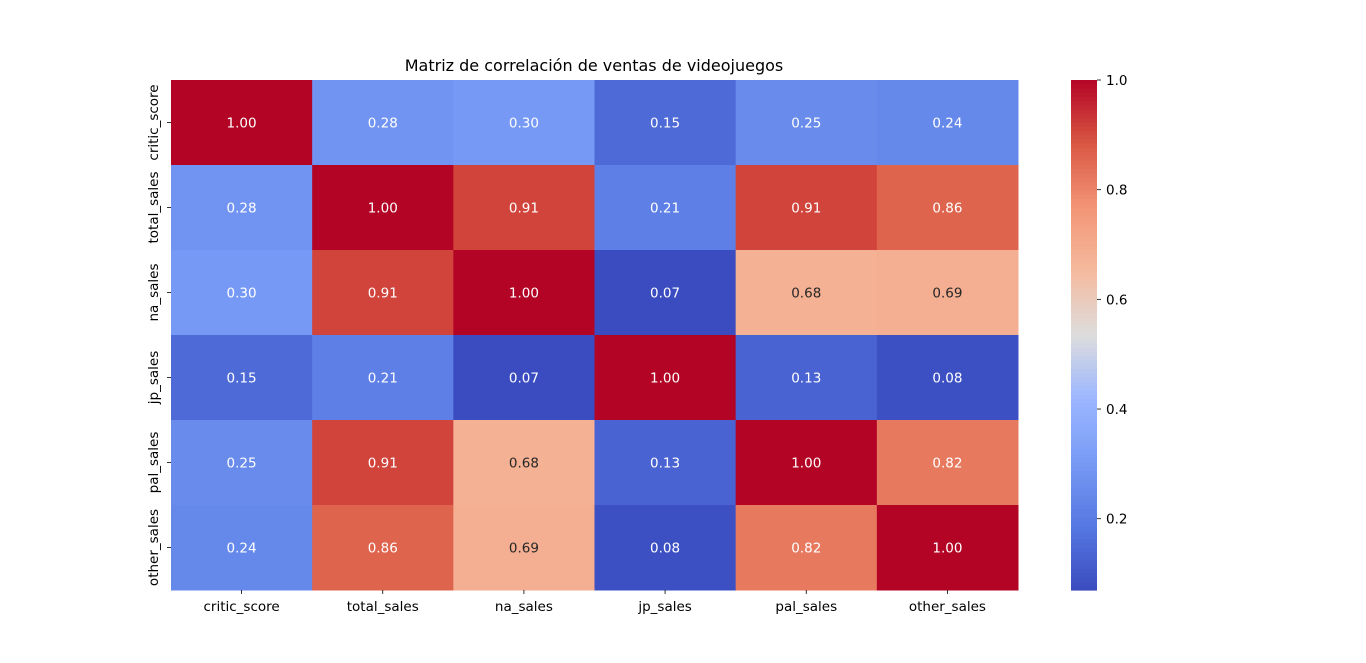  Describe the element at coordinates (524, 607) in the screenshot. I see `x-tick-label: na_sales` at that location.